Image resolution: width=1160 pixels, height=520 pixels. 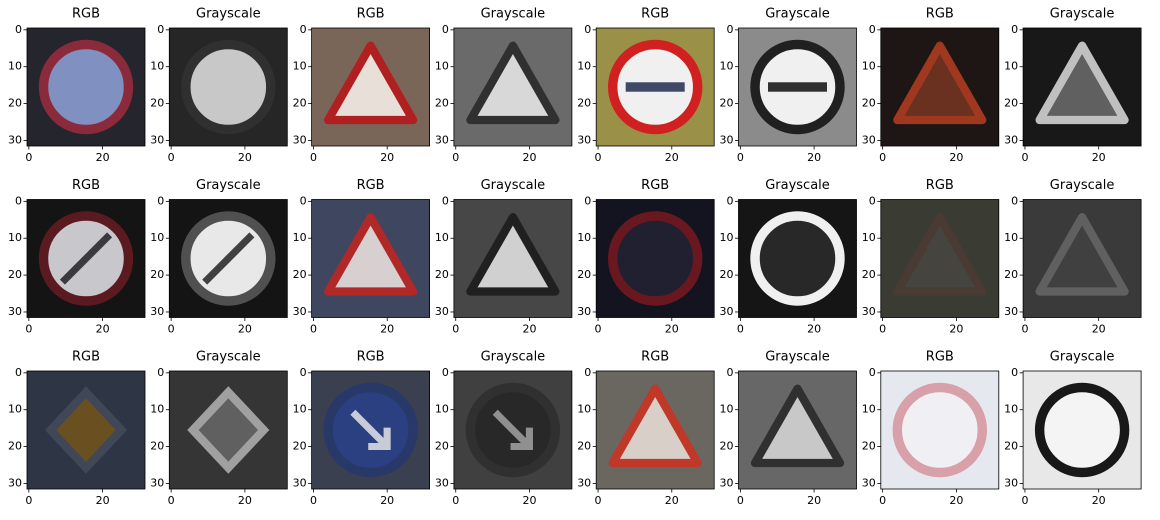 I want to click on sign-arrow, so click(x=370, y=430).